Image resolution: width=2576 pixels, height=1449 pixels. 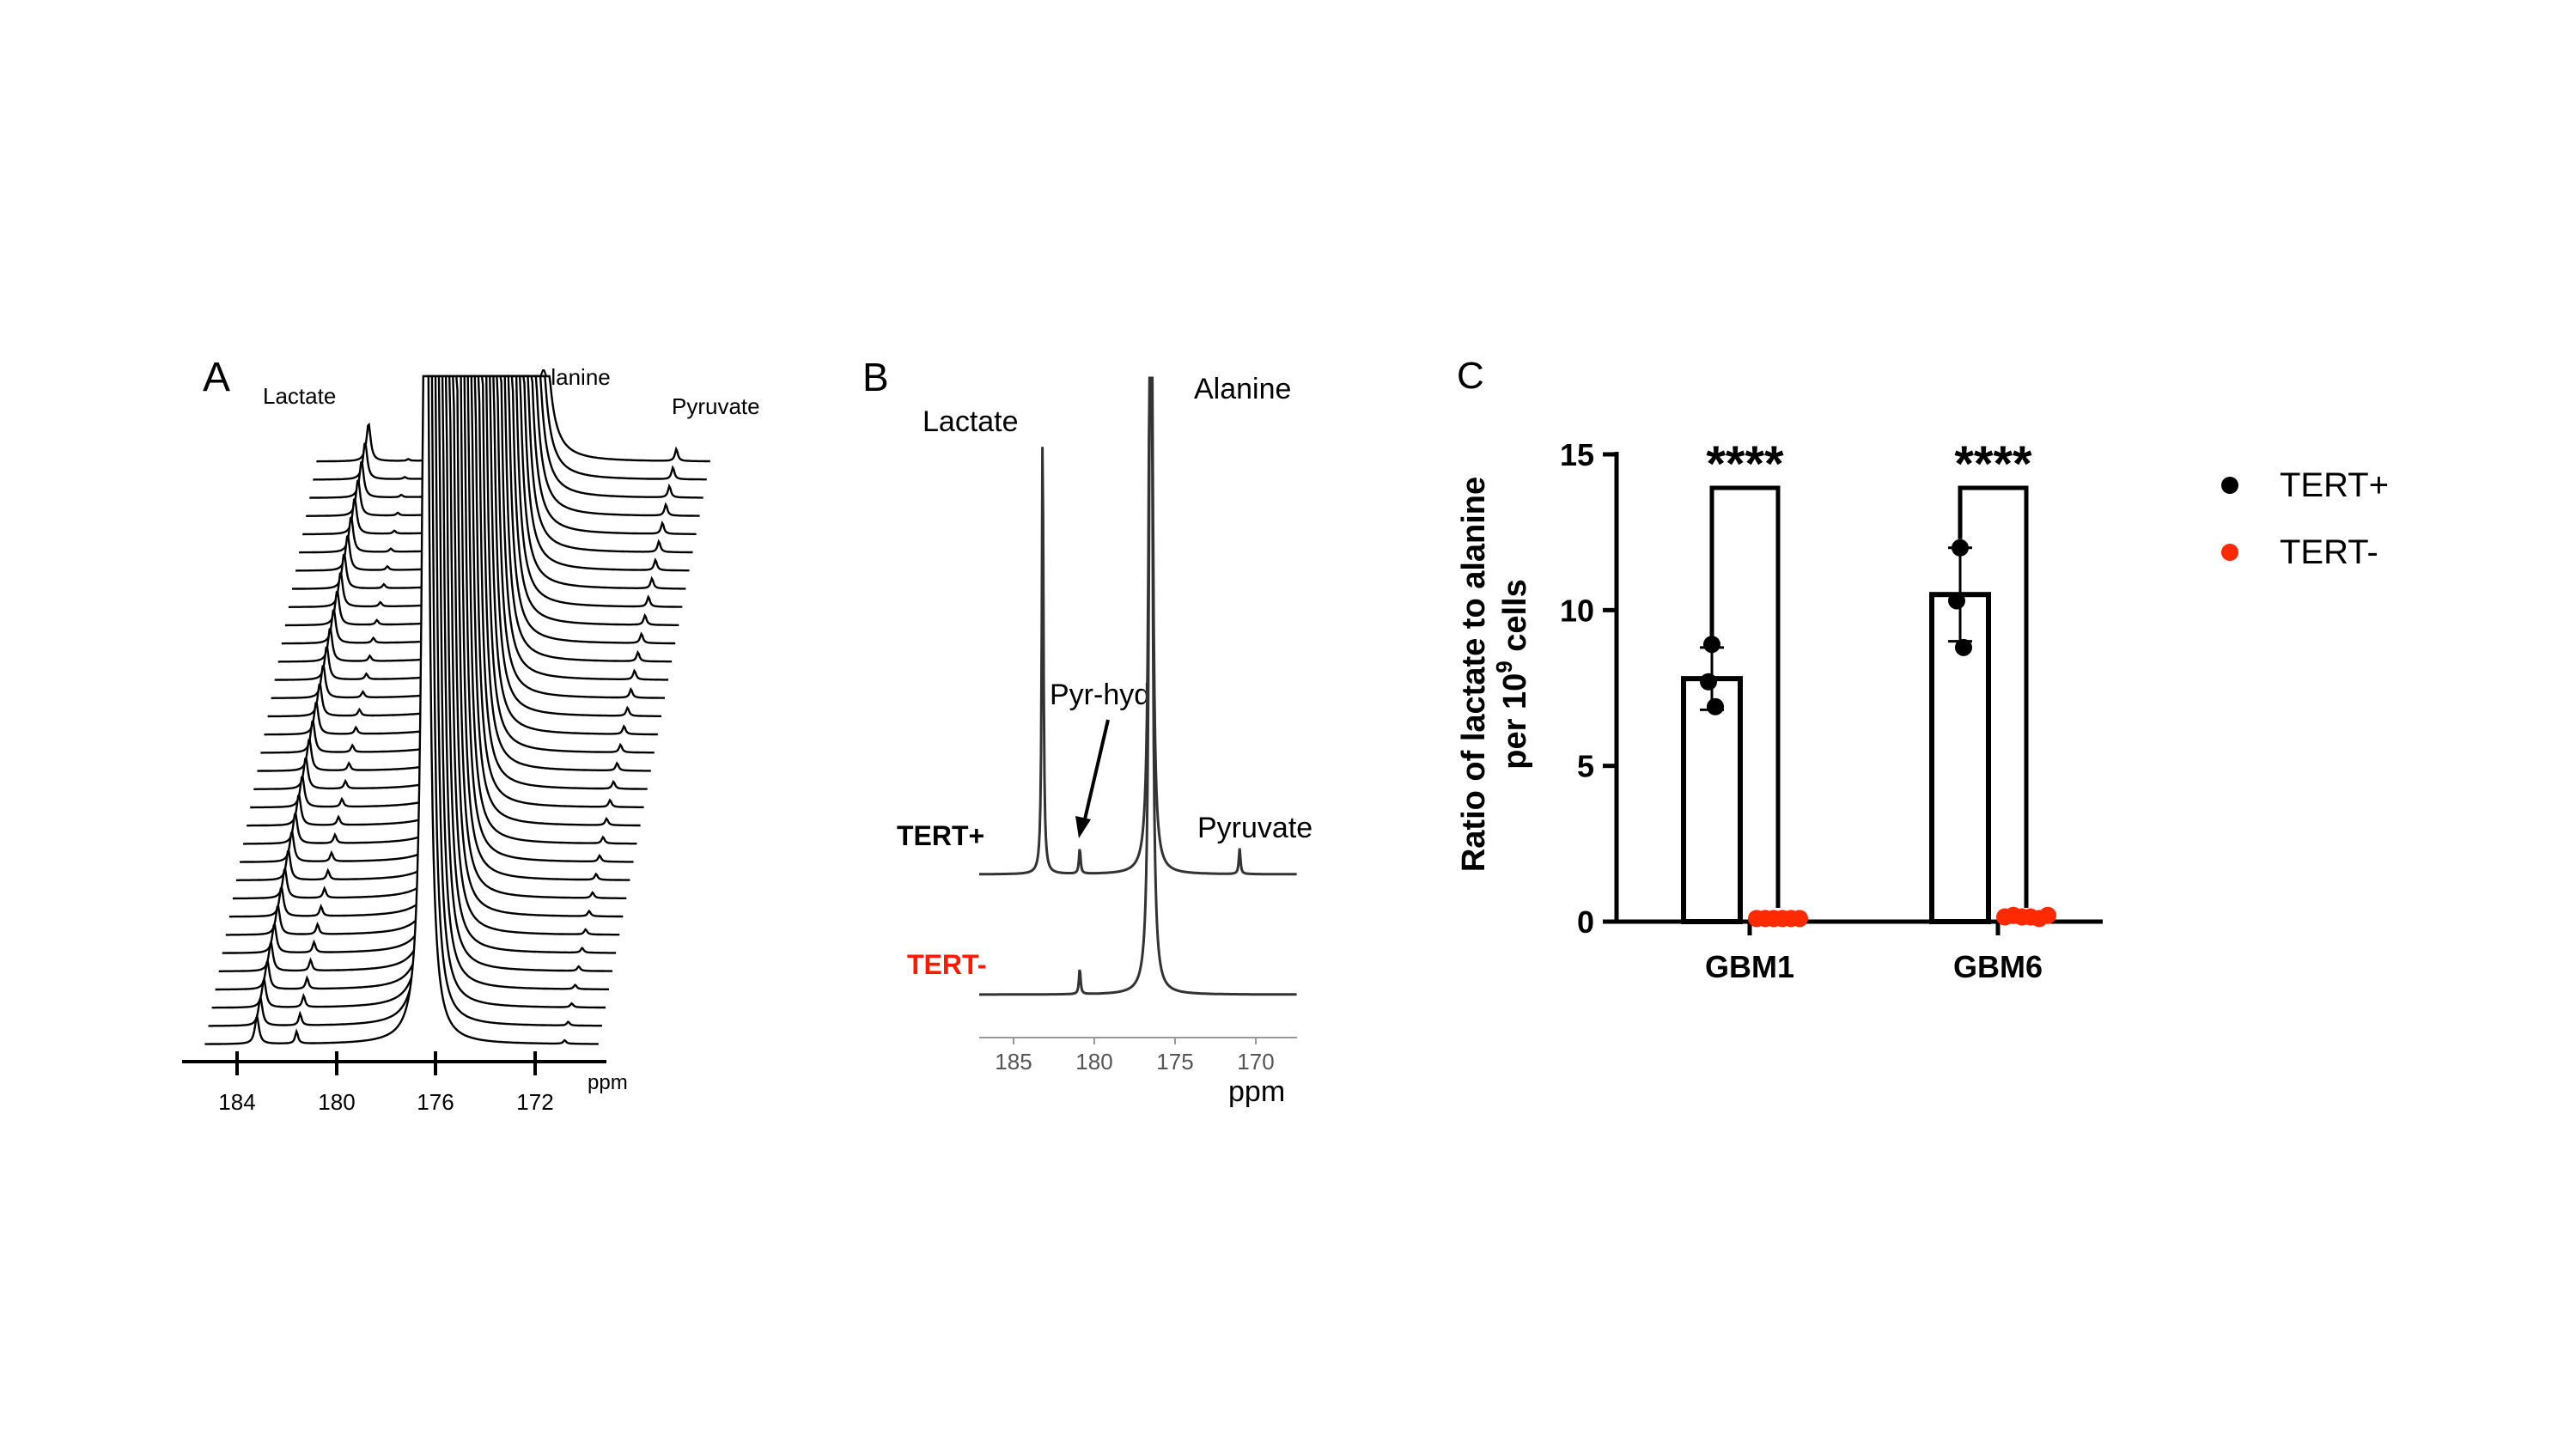 What do you see at coordinates (1577, 610) in the screenshot?
I see `y-tick-label: 10` at bounding box center [1577, 610].